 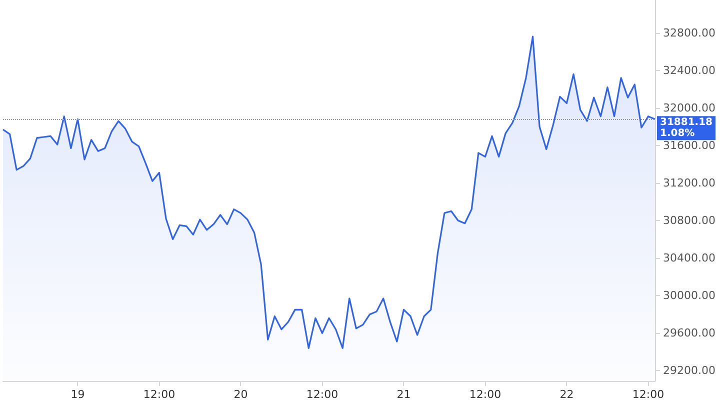 I want to click on ref-line-label: 31881.18, so click(x=686, y=122).